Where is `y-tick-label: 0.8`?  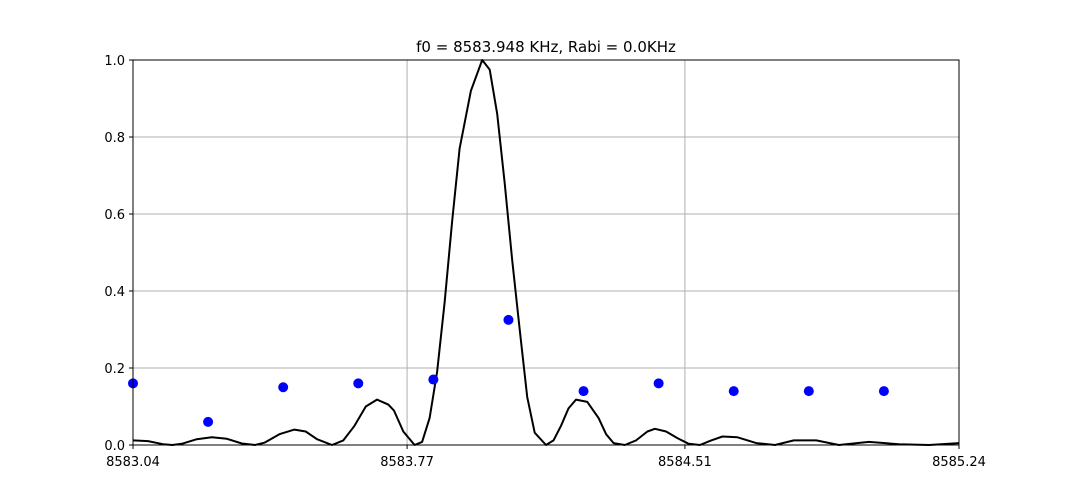 y-tick-label: 0.8 is located at coordinates (114, 138).